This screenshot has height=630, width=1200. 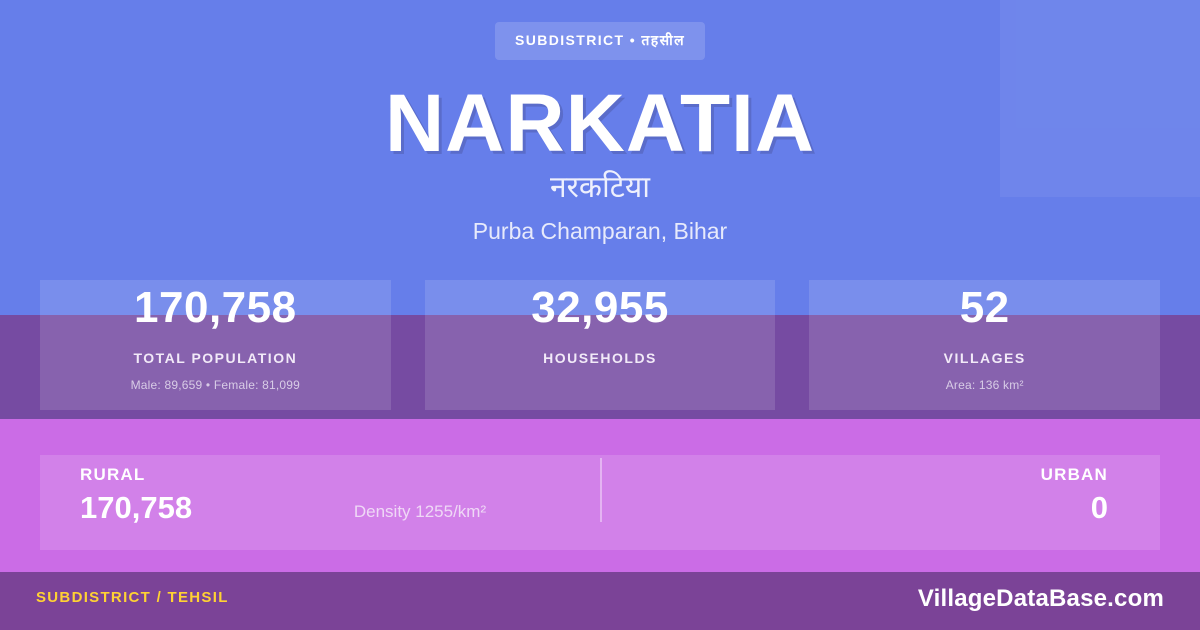 I want to click on band-footer, so click(x=600, y=601).